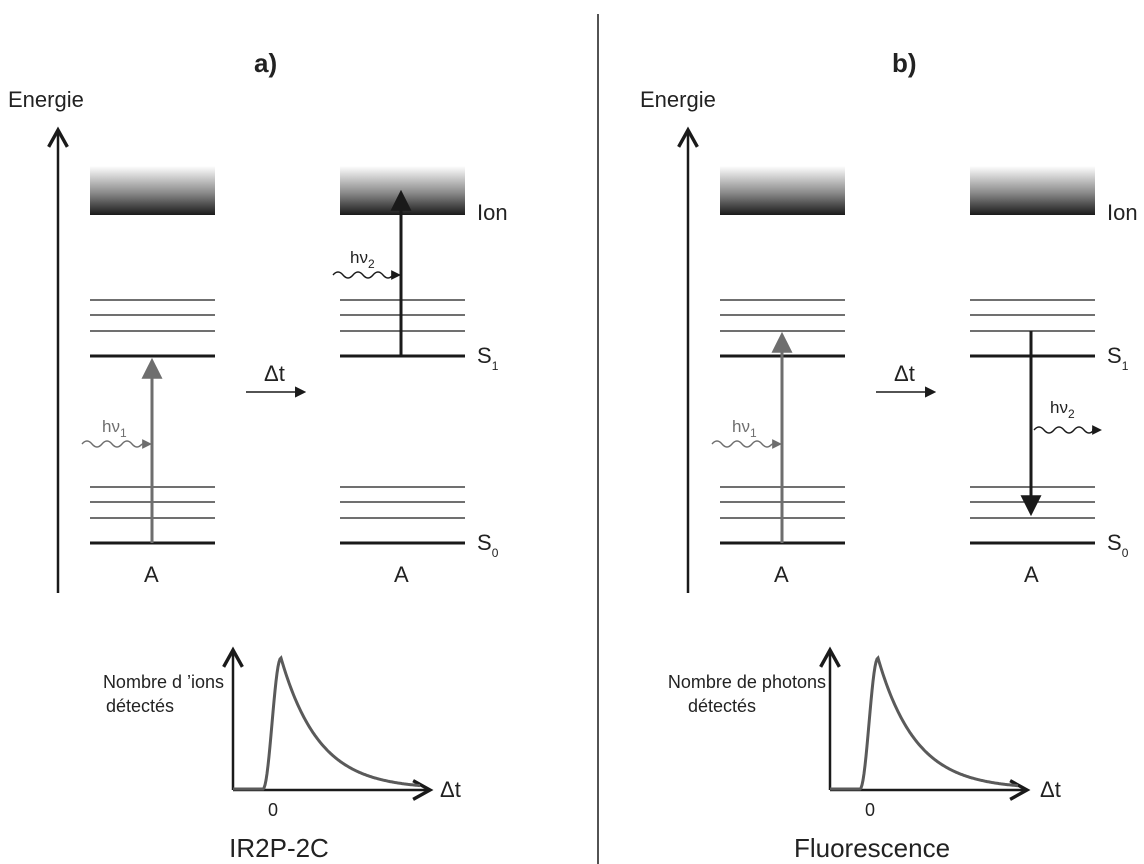 This screenshot has height=864, width=1144. What do you see at coordinates (152, 328) in the screenshot?
I see `s1-levels-left` at bounding box center [152, 328].